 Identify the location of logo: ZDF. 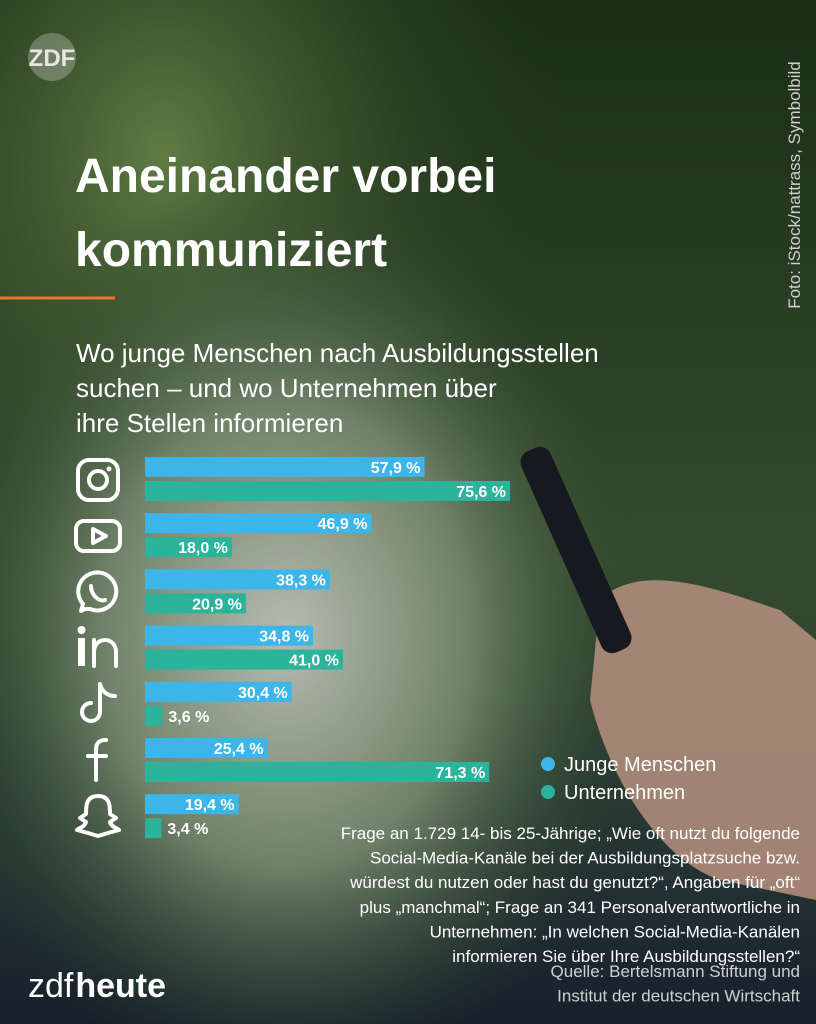
(52, 58).